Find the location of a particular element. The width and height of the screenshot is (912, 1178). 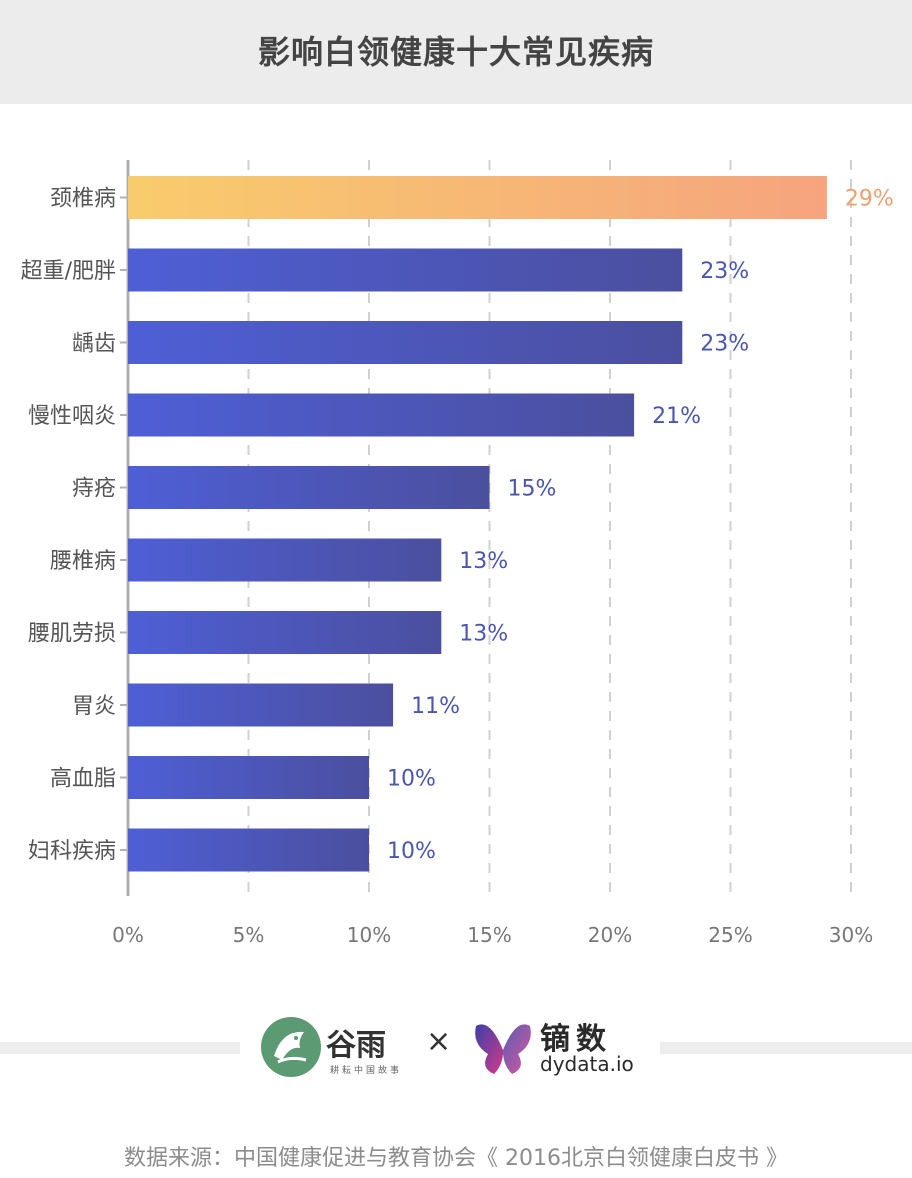

category-label: 高血脂 is located at coordinates (83, 779).